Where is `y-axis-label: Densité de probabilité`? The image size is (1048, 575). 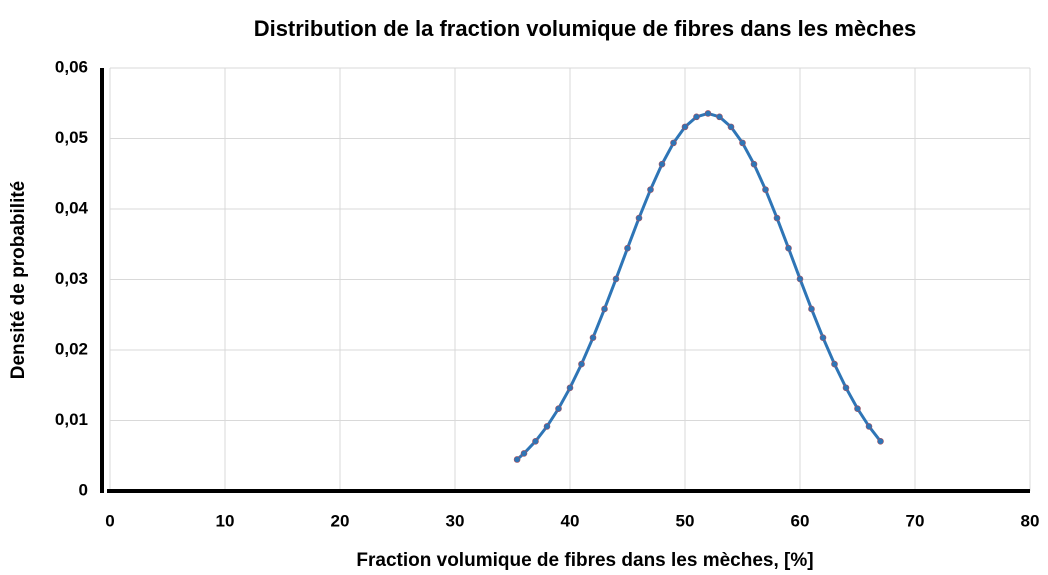 y-axis-label: Densité de probabilité is located at coordinates (18, 280).